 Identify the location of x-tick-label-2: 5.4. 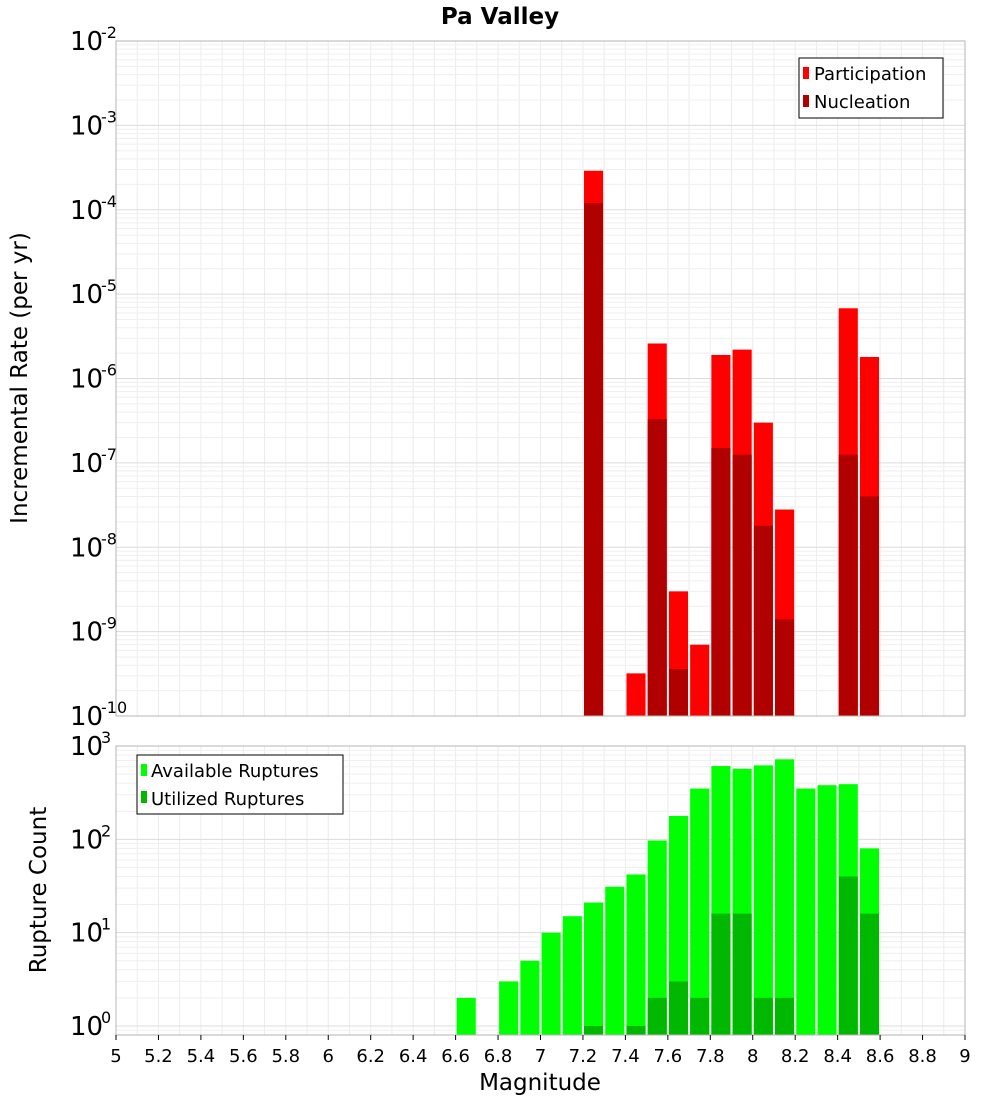
(201, 1056).